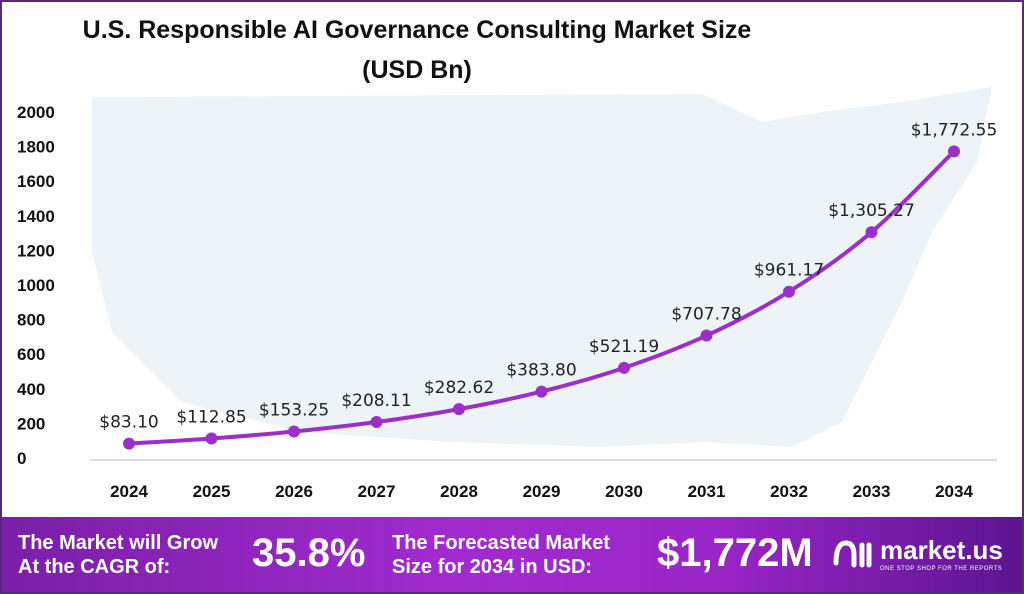 The height and width of the screenshot is (594, 1024). I want to click on forecast-label-line1: The Forecasted Market, so click(501, 543).